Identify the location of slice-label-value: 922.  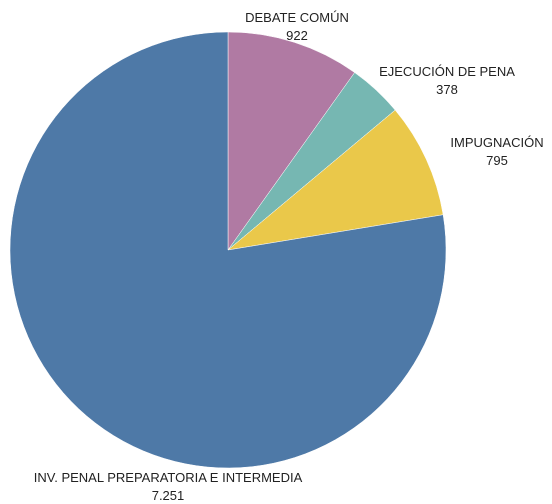
(297, 35).